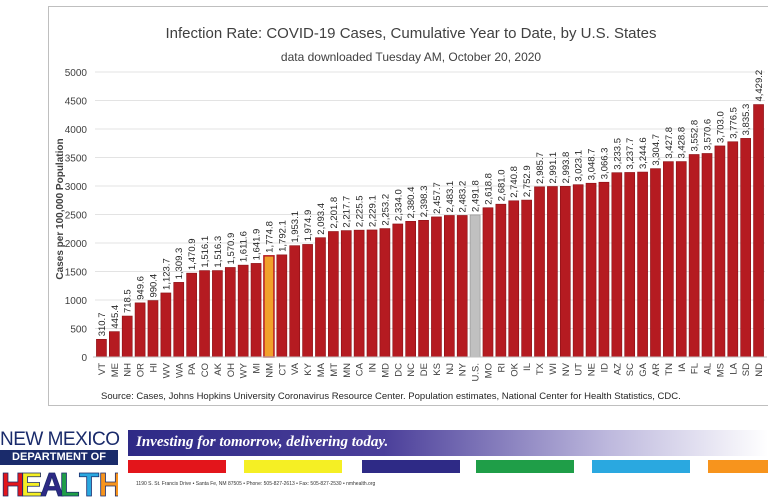 This screenshot has height=498, width=768. What do you see at coordinates (257, 245) in the screenshot?
I see `data-label: 1,641.9` at bounding box center [257, 245].